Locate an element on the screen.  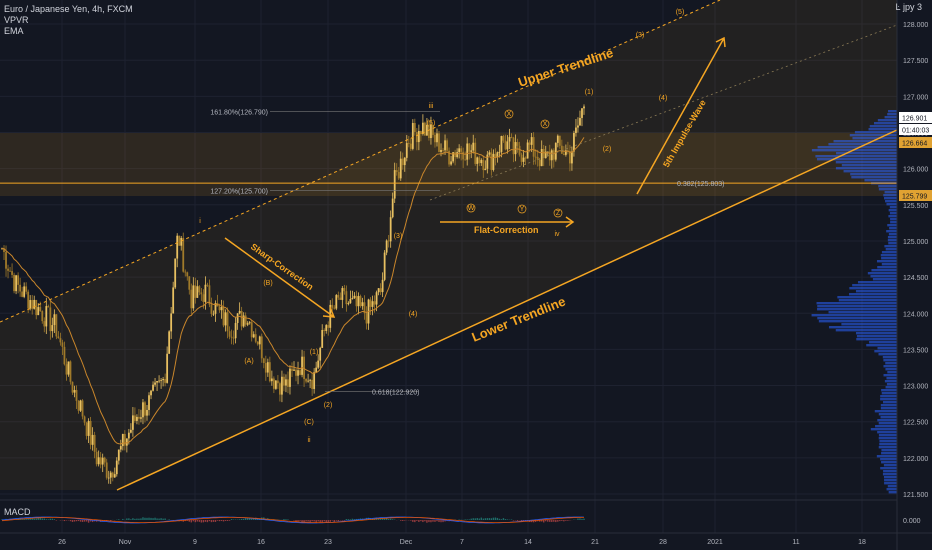
time-tick-label: 14 is located at coordinates (528, 542).